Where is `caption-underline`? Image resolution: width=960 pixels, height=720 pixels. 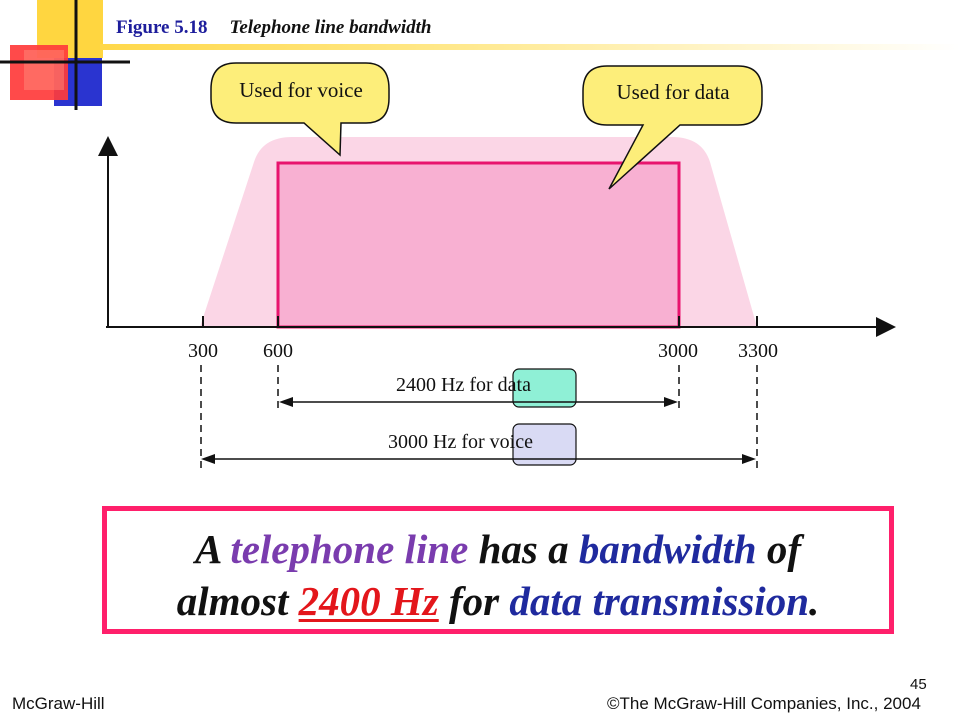 caption-underline is located at coordinates (530, 47).